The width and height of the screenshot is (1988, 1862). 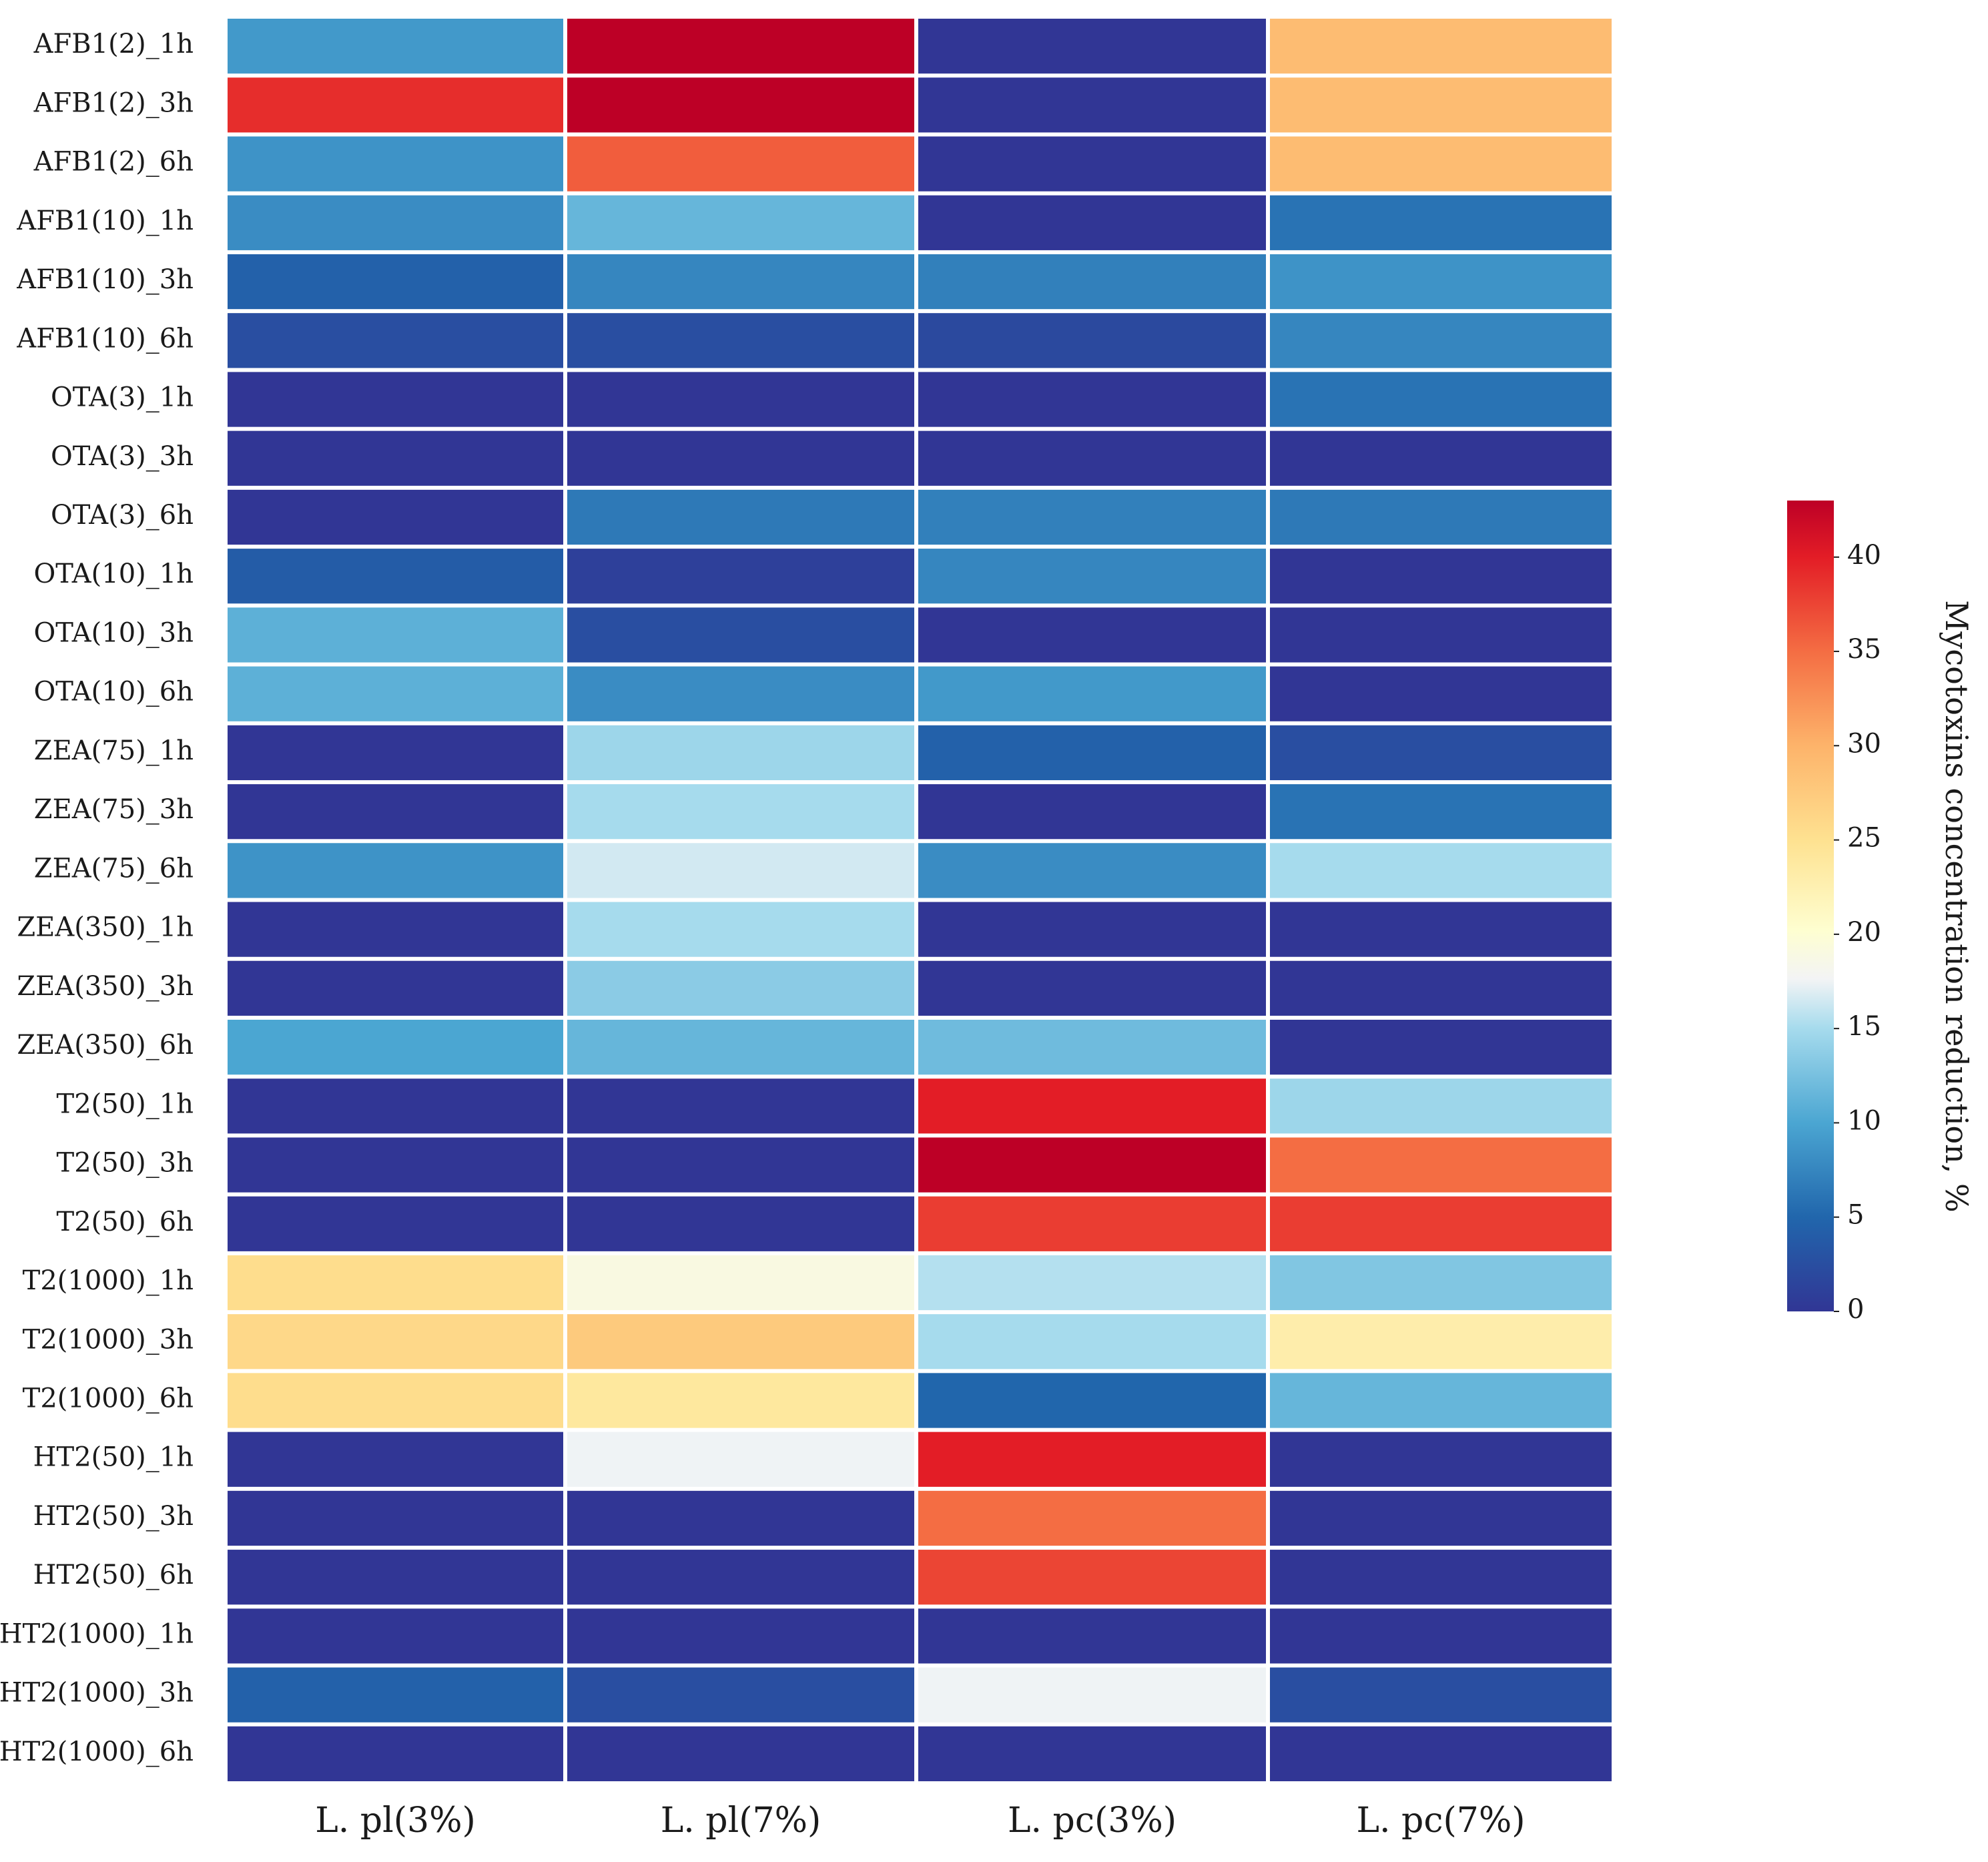 I want to click on row-label: HT2(50)_6h, so click(x=113, y=1575).